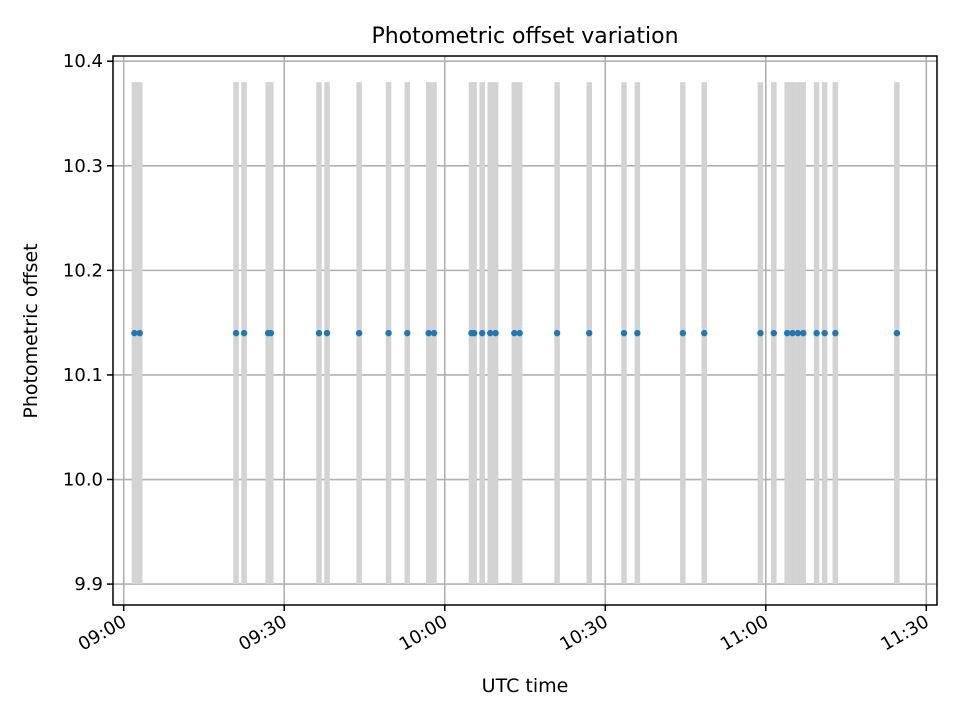  What do you see at coordinates (262, 633) in the screenshot?
I see `x-tick-label: 09:30` at bounding box center [262, 633].